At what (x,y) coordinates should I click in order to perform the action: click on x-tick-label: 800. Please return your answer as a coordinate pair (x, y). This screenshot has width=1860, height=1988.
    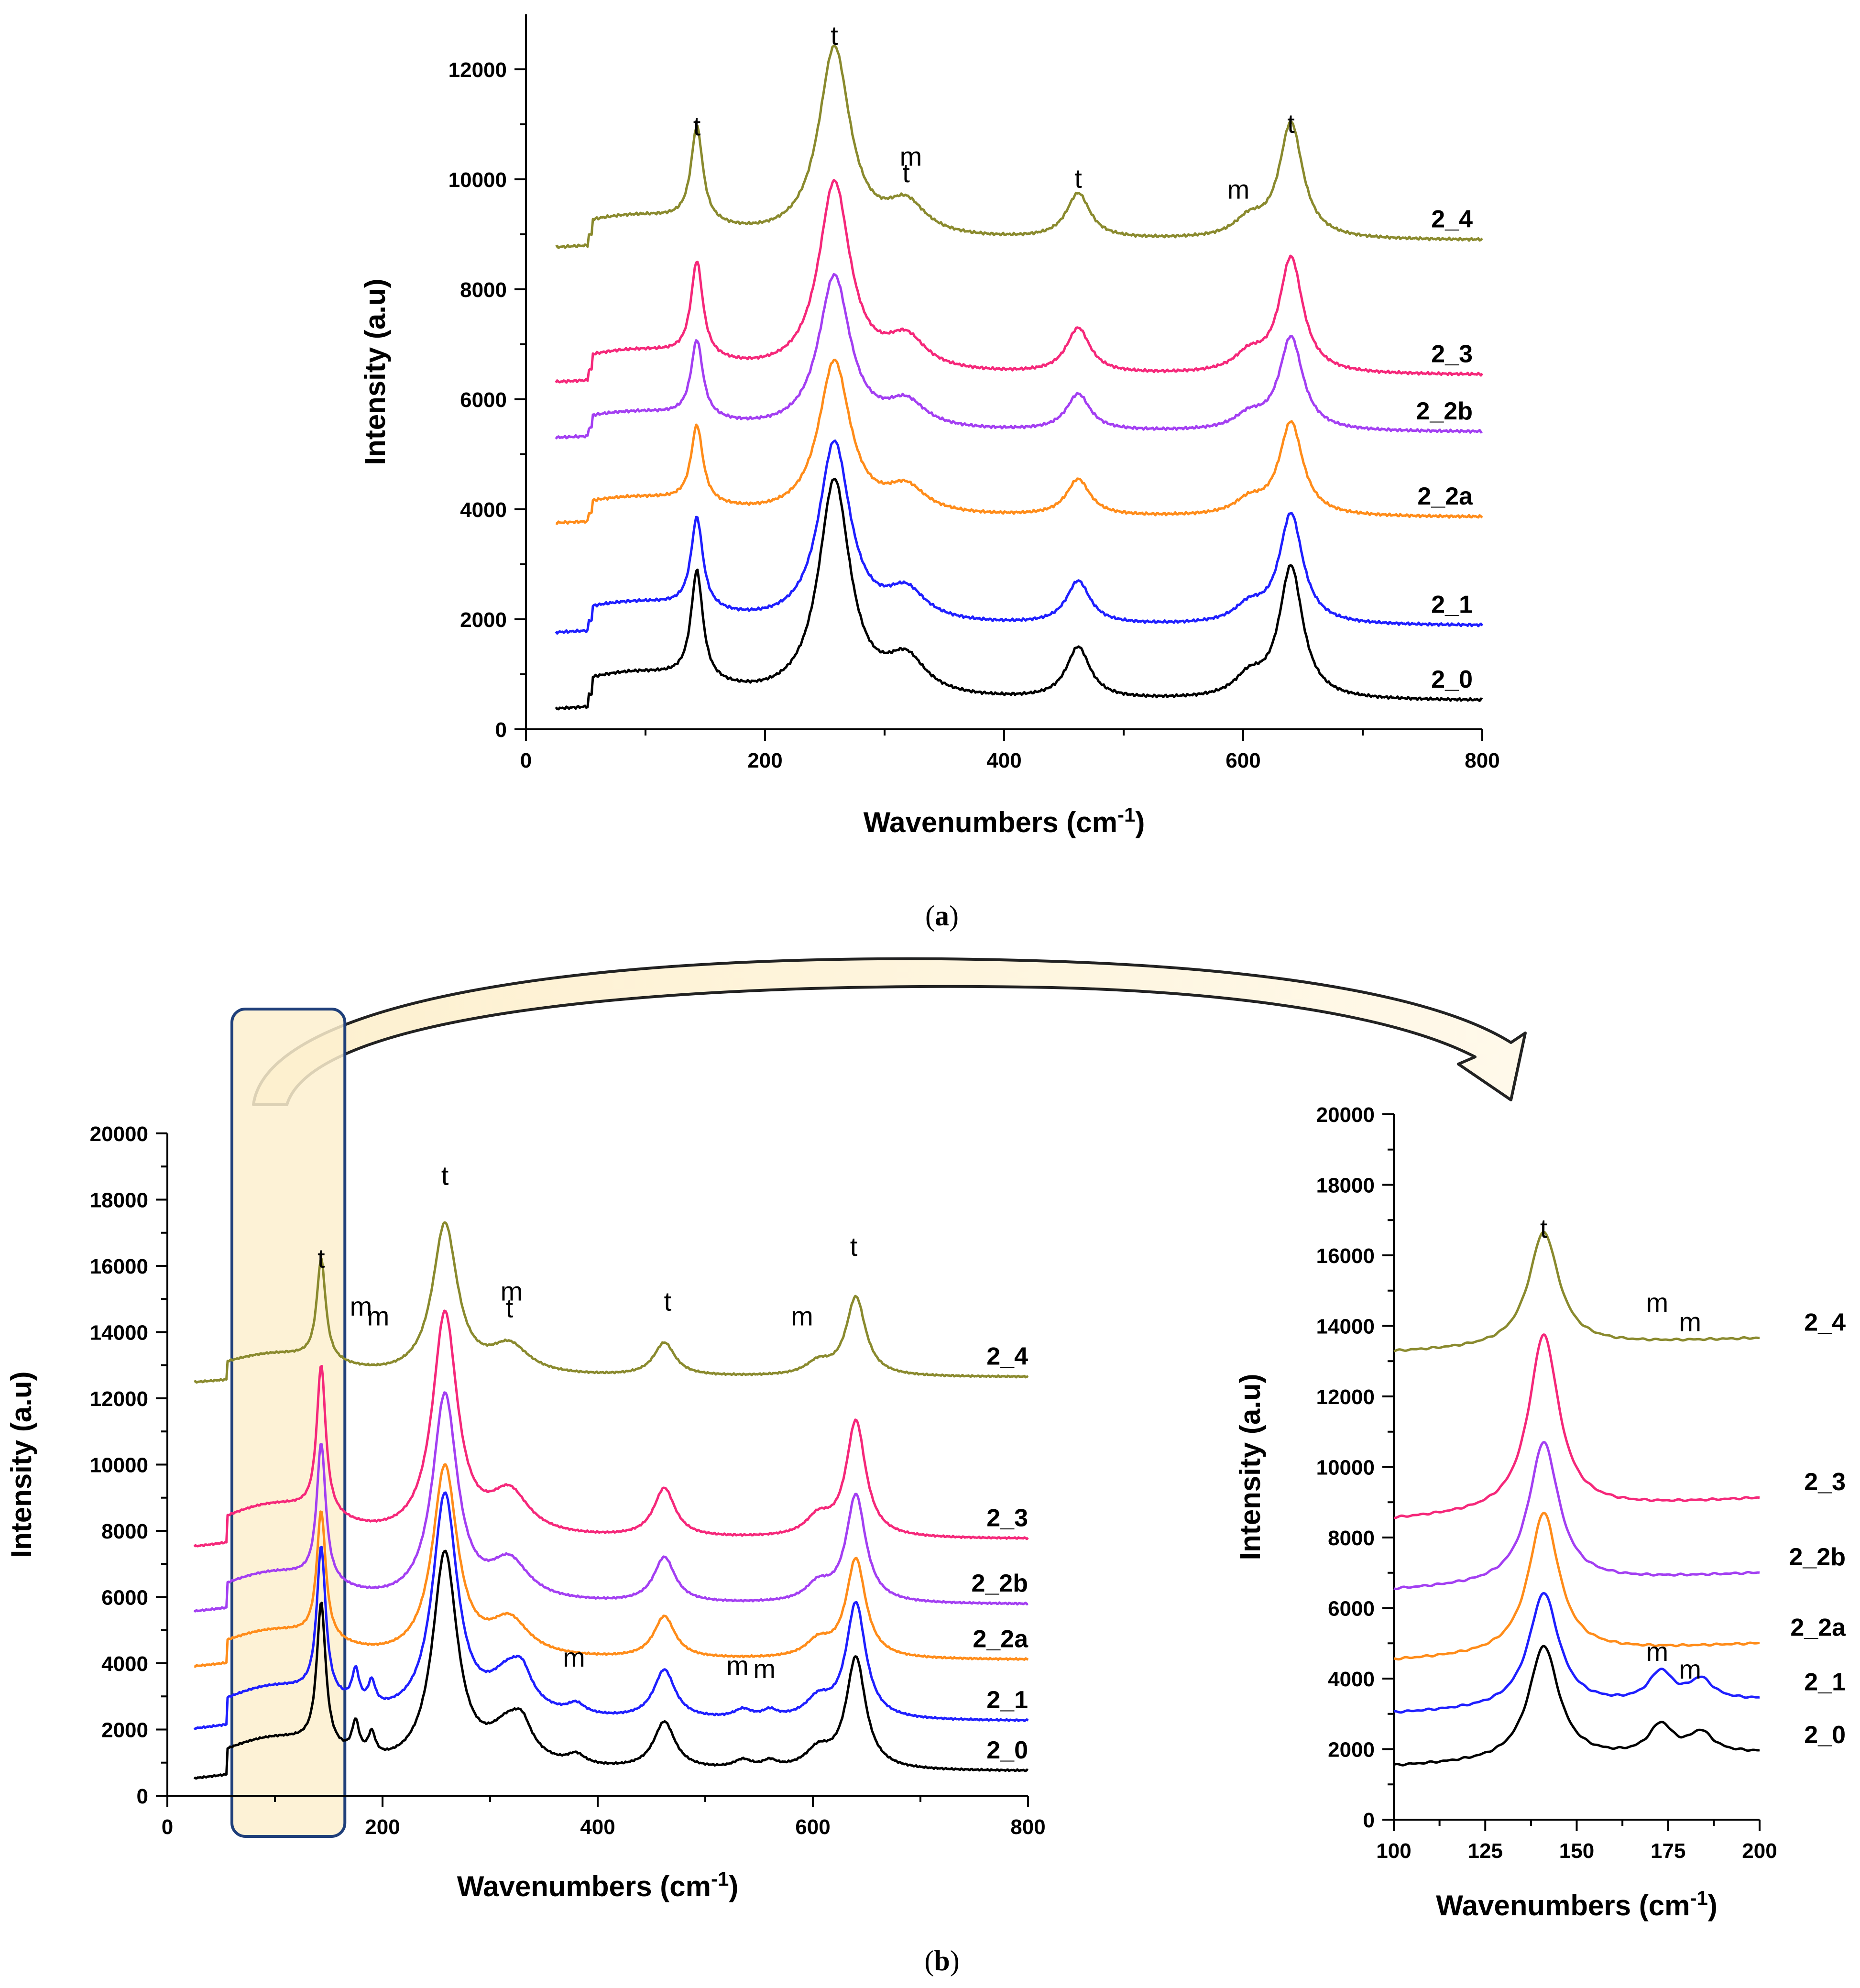
    Looking at the image, I should click on (1482, 760).